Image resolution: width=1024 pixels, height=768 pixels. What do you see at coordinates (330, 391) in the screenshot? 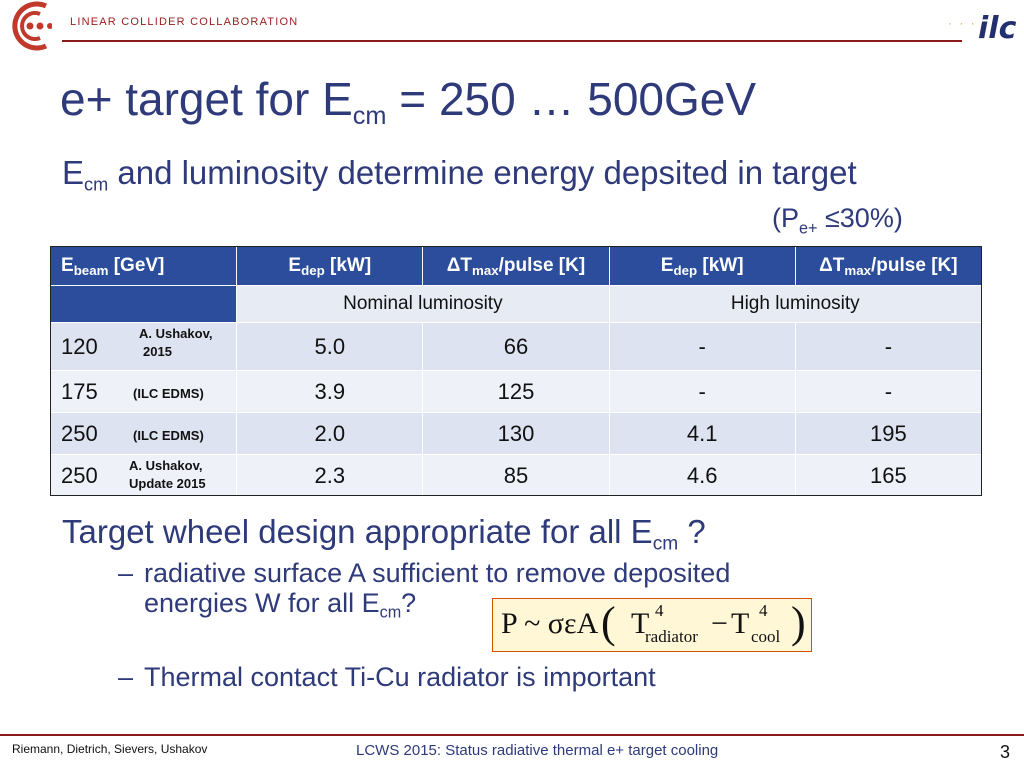
I see `edep-nominal-cell: 3.9` at bounding box center [330, 391].